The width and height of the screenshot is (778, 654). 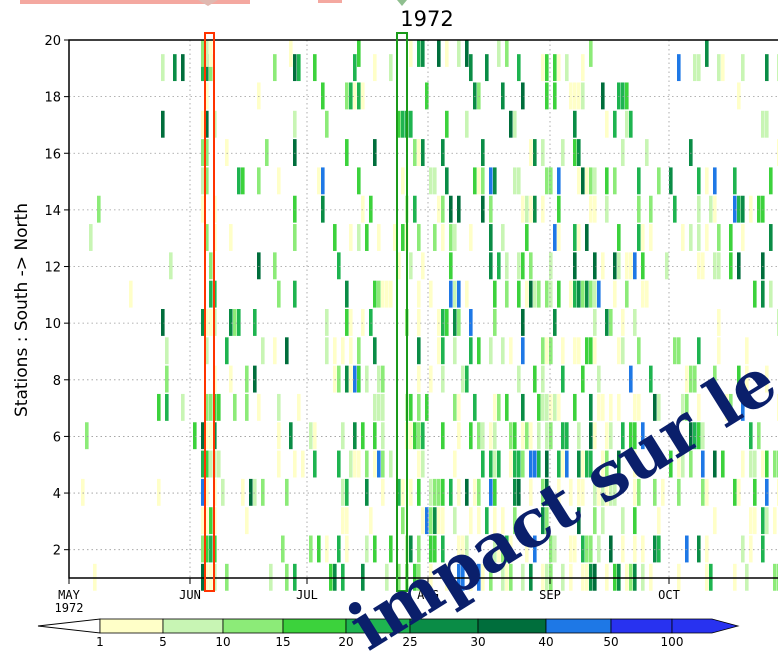 What do you see at coordinates (57, 437) in the screenshot?
I see `y-tick-label: 6` at bounding box center [57, 437].